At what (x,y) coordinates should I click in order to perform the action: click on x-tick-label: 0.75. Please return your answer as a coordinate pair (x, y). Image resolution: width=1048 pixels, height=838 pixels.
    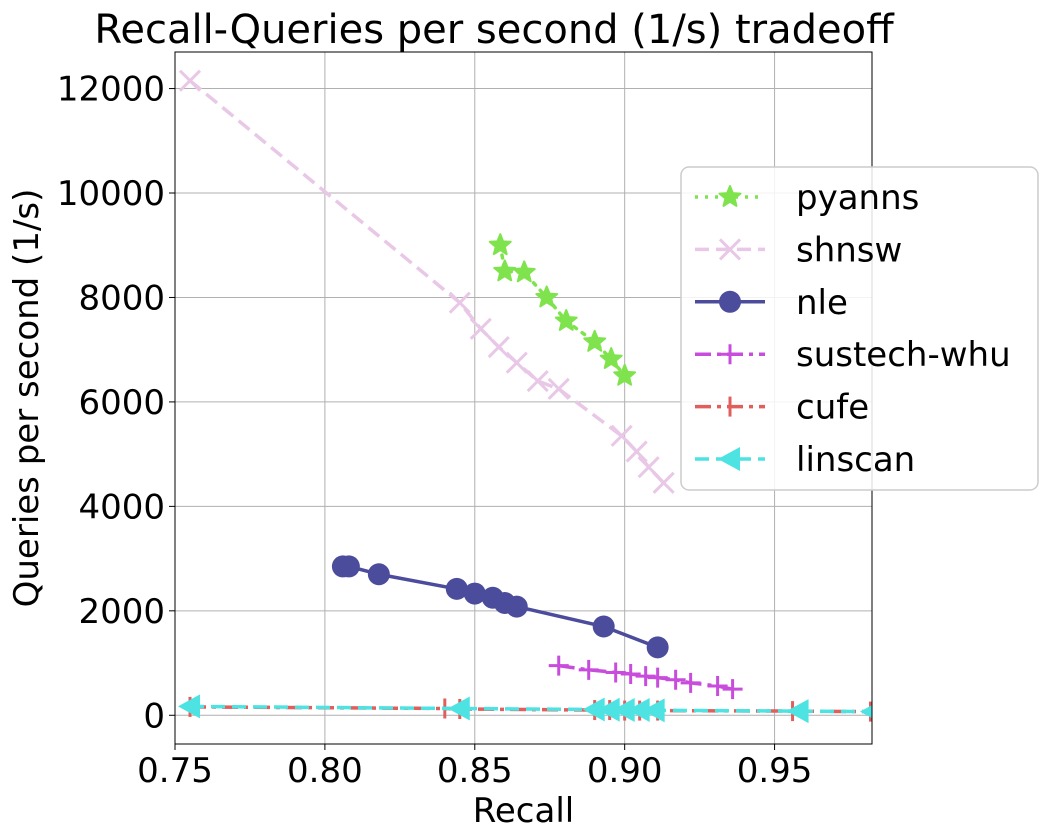
    Looking at the image, I should click on (175, 771).